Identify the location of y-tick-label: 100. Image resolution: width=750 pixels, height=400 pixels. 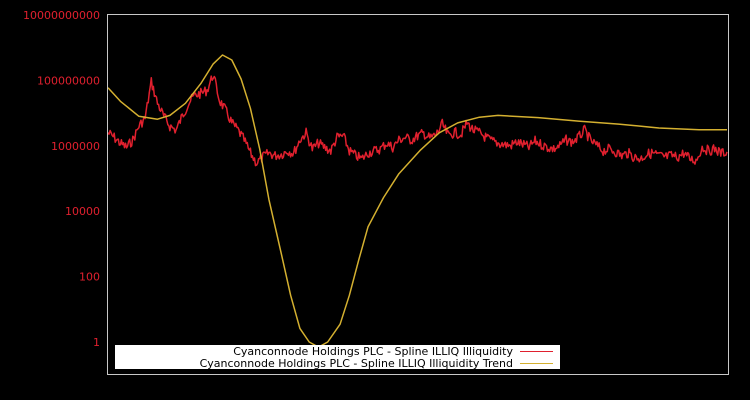
(89, 277).